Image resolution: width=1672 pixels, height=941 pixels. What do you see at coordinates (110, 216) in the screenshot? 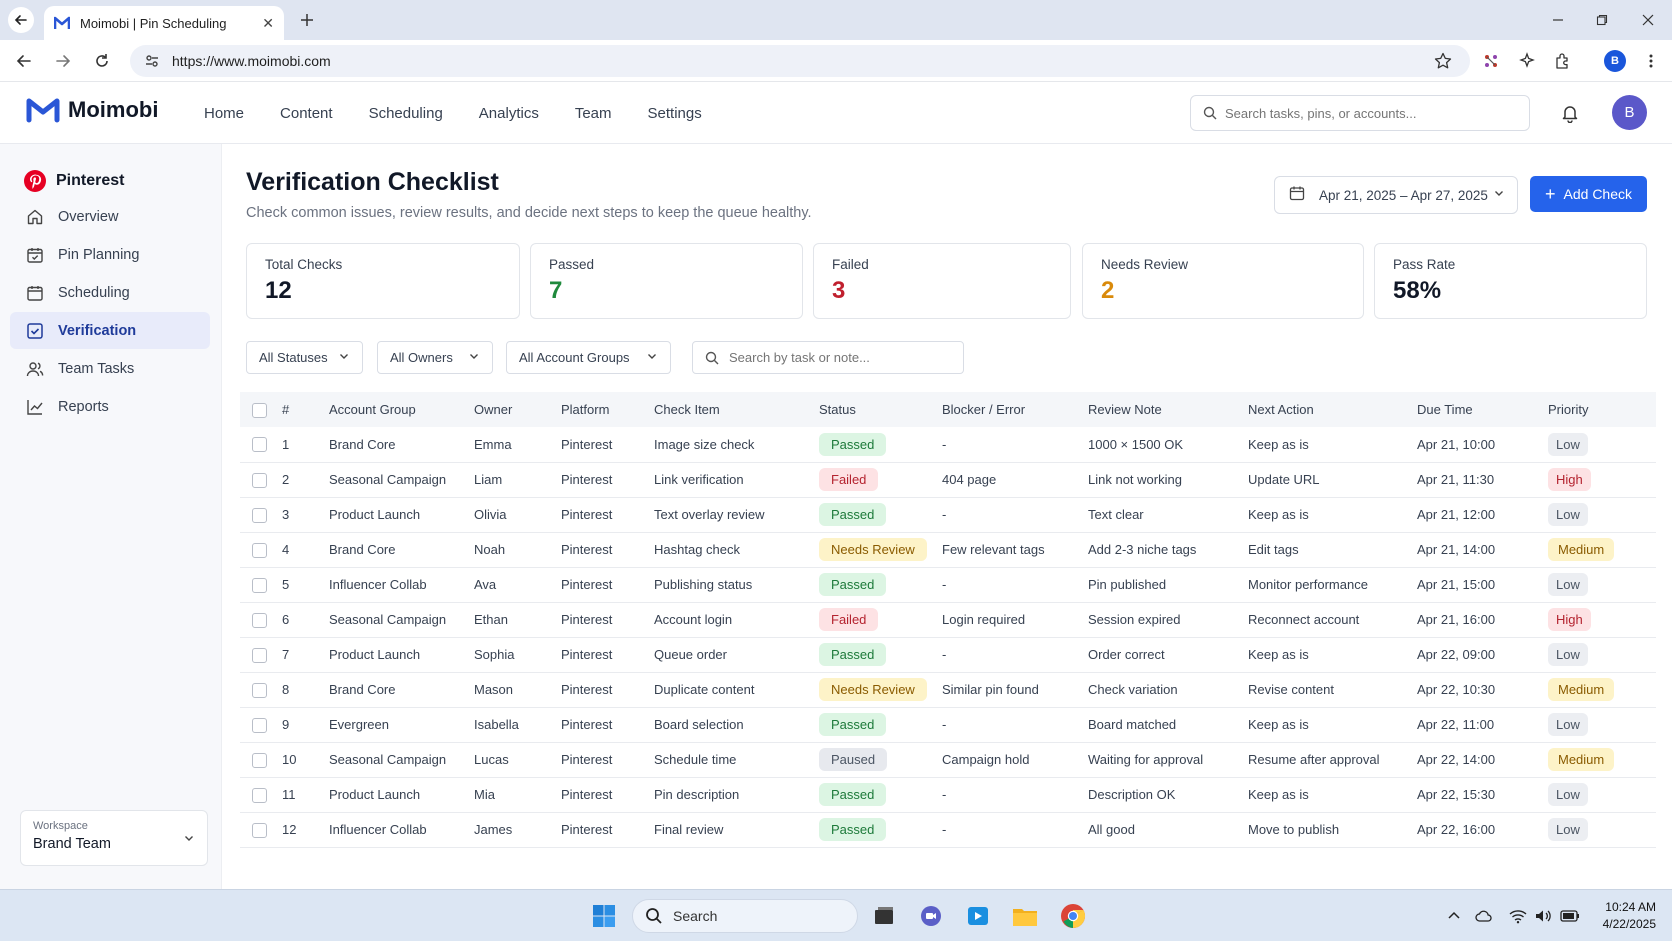
I see `sidebar-item-overview: Overview` at bounding box center [110, 216].